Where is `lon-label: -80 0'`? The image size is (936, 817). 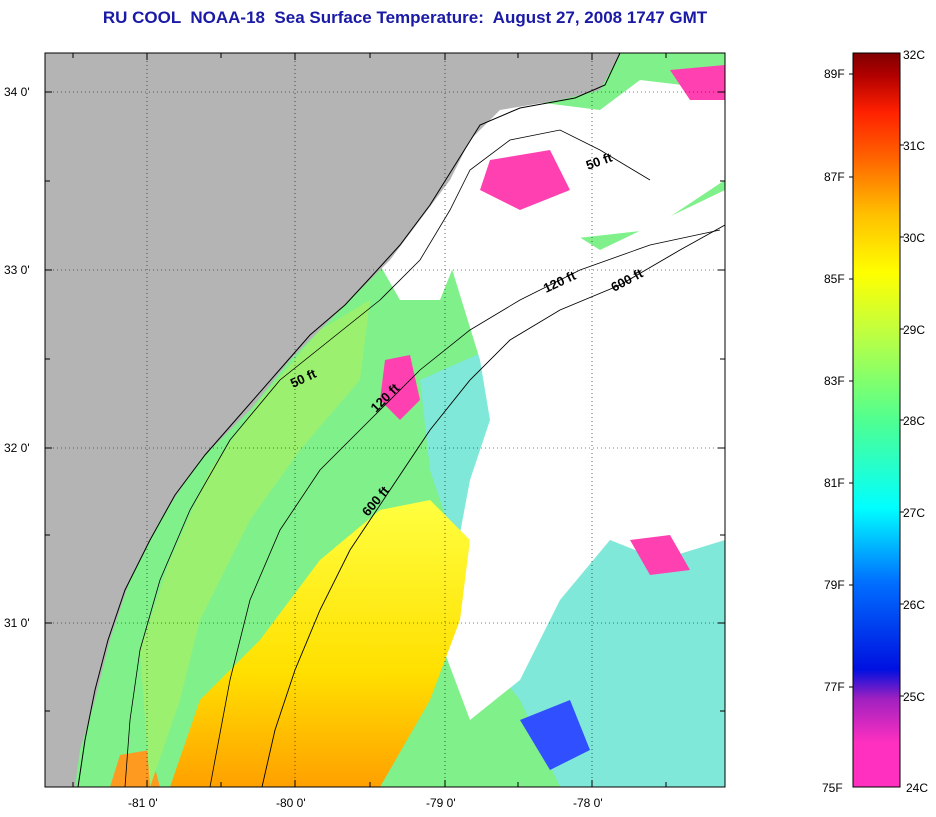 lon-label: -80 0' is located at coordinates (291, 803).